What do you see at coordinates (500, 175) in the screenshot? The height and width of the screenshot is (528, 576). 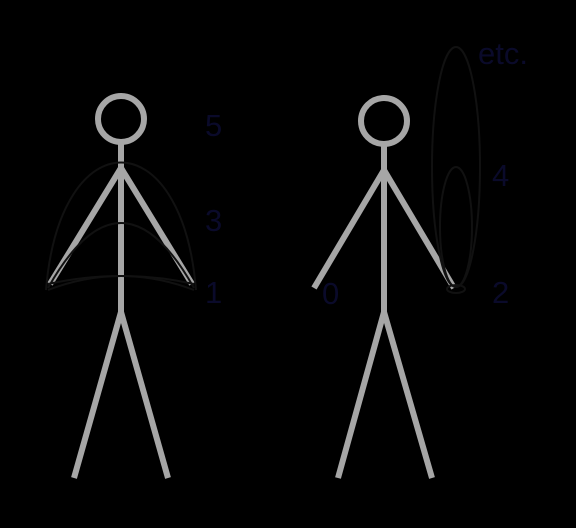 I see `label-four: 4` at bounding box center [500, 175].